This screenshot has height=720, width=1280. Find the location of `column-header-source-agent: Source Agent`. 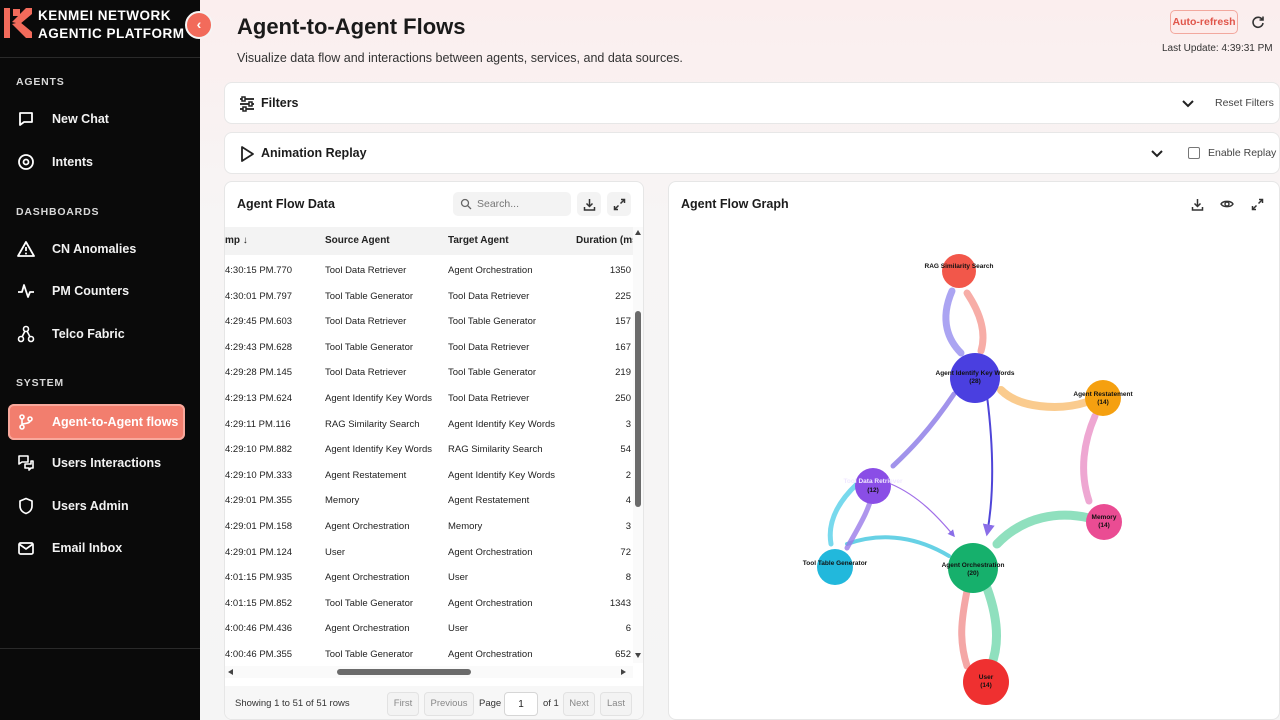

column-header-source-agent: Source Agent is located at coordinates (357, 240).